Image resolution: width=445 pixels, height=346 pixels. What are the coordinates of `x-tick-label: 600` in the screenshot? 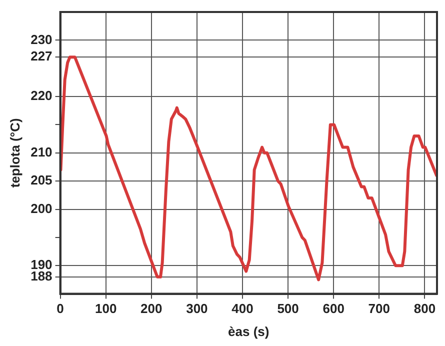 It's located at (333, 308).